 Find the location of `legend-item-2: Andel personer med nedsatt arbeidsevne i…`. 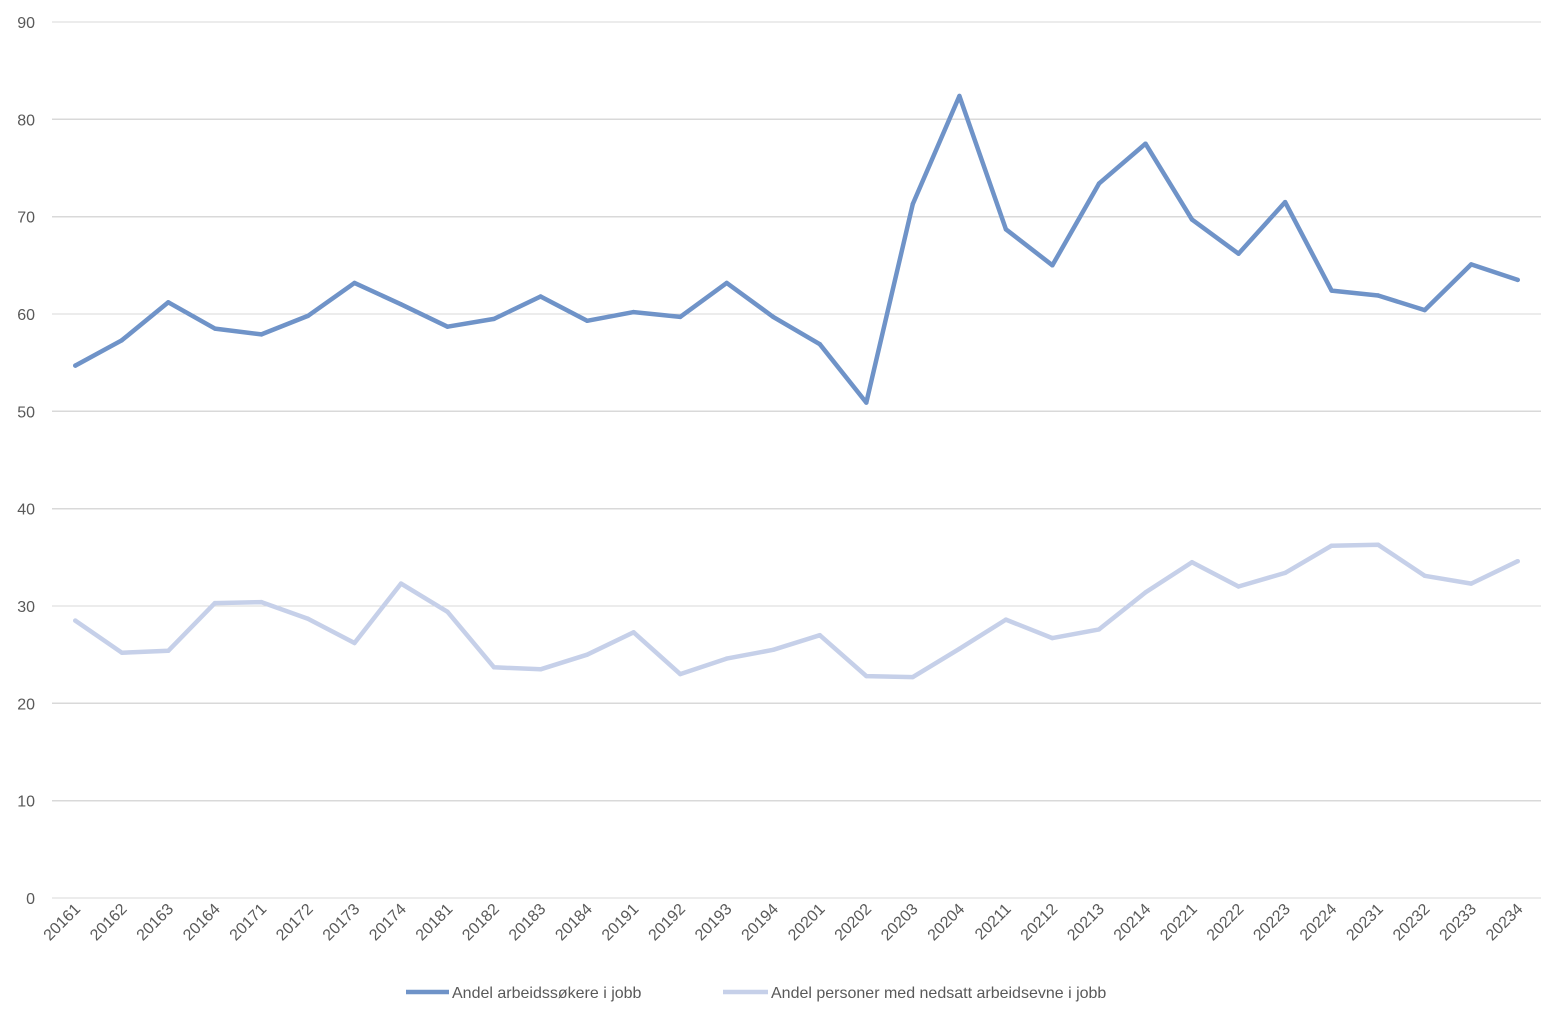

legend-item-2: Andel personer med nedsatt arbeidsevne i… is located at coordinates (914, 993).